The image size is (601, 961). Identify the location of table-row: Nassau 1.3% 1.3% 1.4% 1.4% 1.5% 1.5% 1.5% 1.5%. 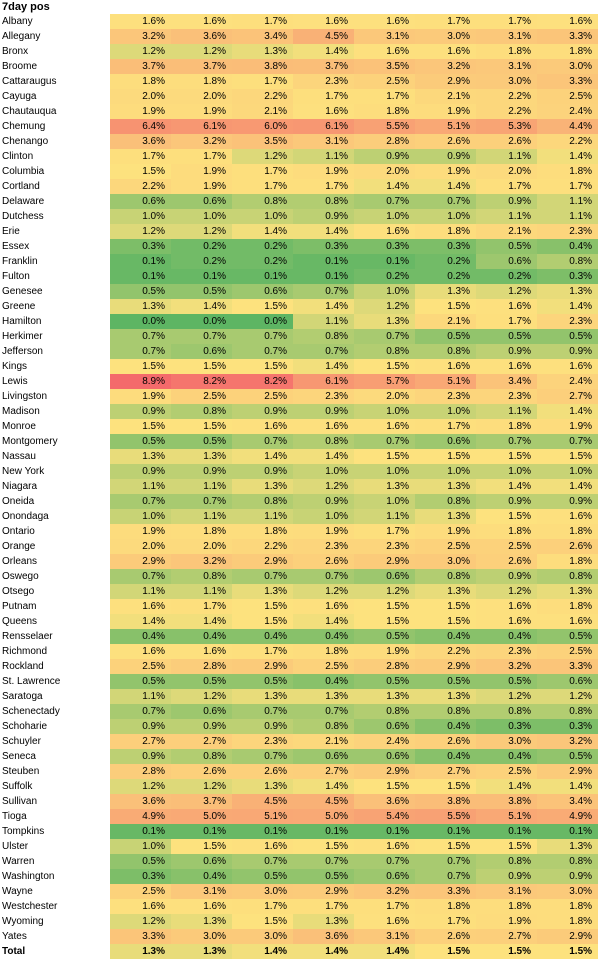
(299, 456).